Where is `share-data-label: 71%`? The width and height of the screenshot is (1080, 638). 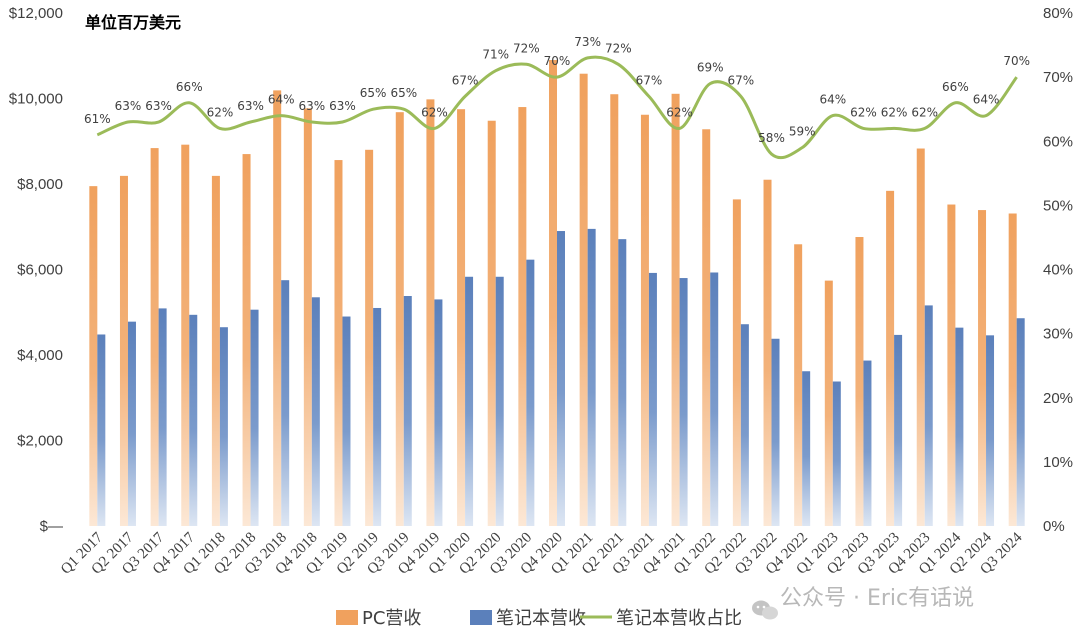
share-data-label: 71% is located at coordinates (495, 55).